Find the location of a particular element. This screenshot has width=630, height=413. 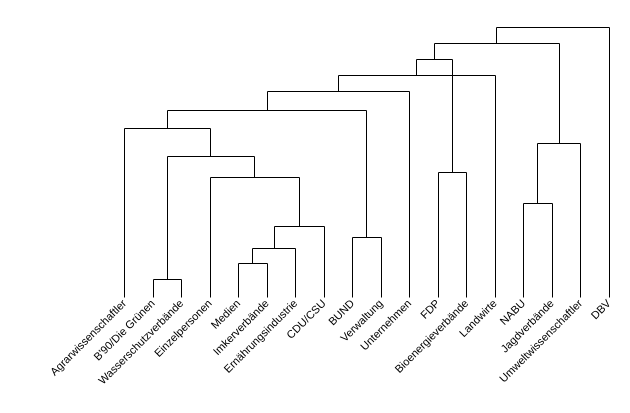

leaf-label: Unternehmen is located at coordinates (387, 326).